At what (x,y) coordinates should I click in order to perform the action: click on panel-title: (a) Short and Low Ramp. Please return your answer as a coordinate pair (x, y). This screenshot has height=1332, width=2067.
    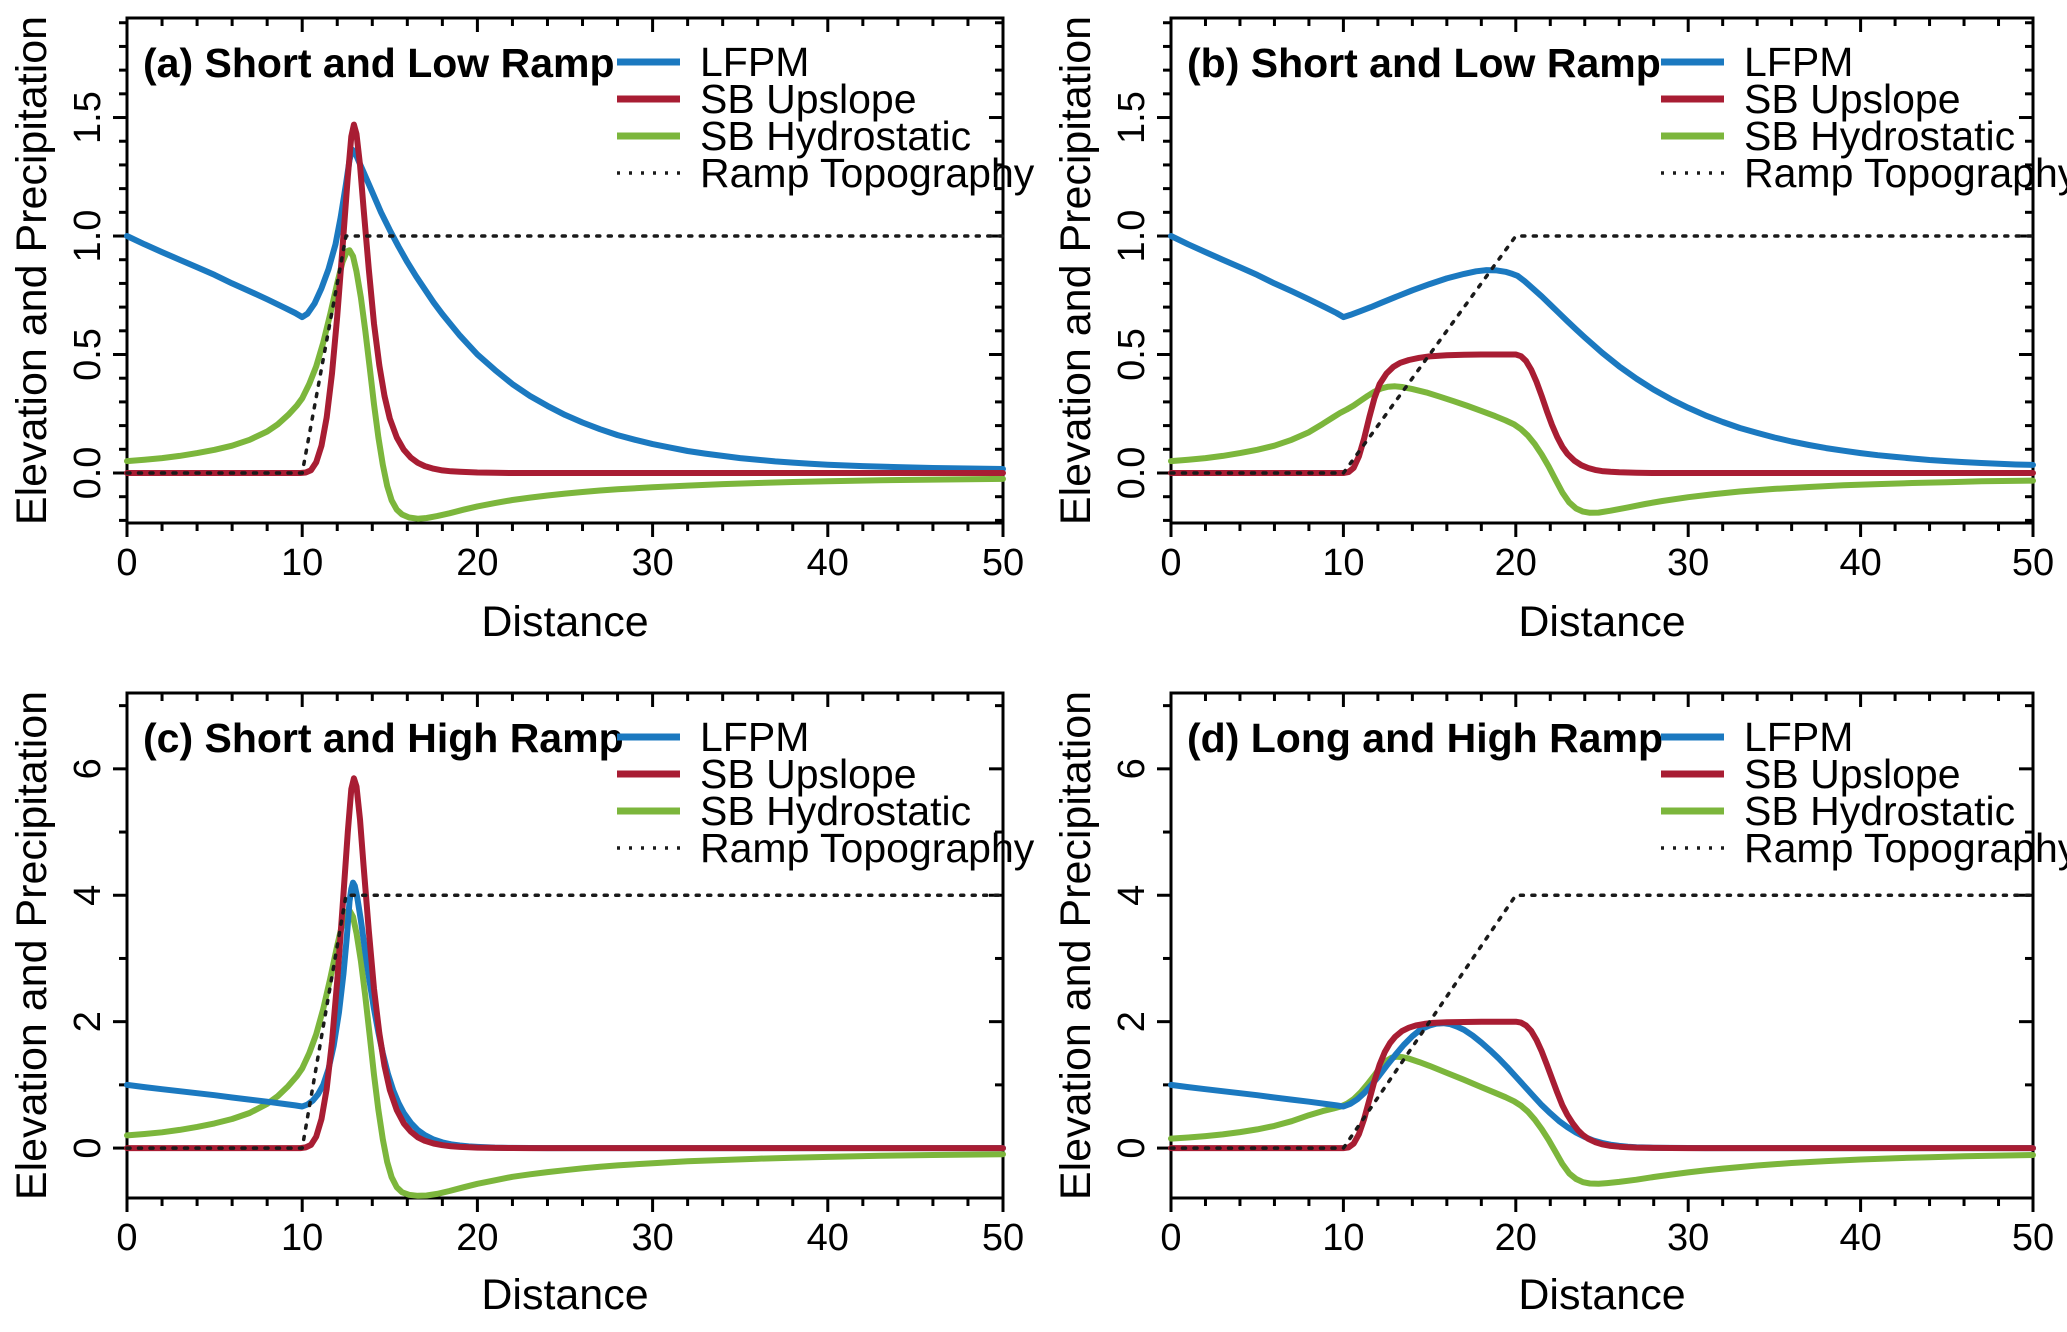
    Looking at the image, I should click on (379, 63).